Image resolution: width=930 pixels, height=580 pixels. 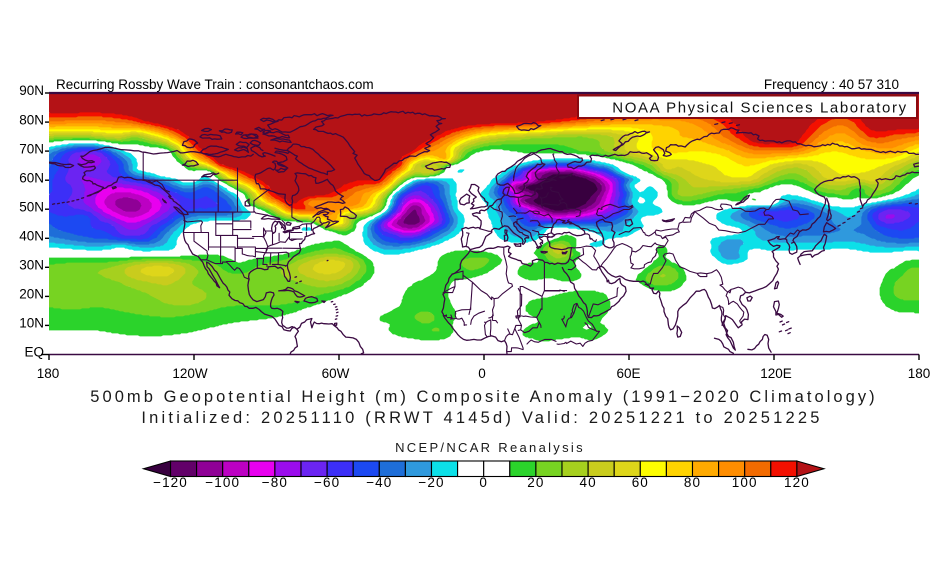 What do you see at coordinates (797, 482) in the screenshot?
I see `svg-text: 120` at bounding box center [797, 482].